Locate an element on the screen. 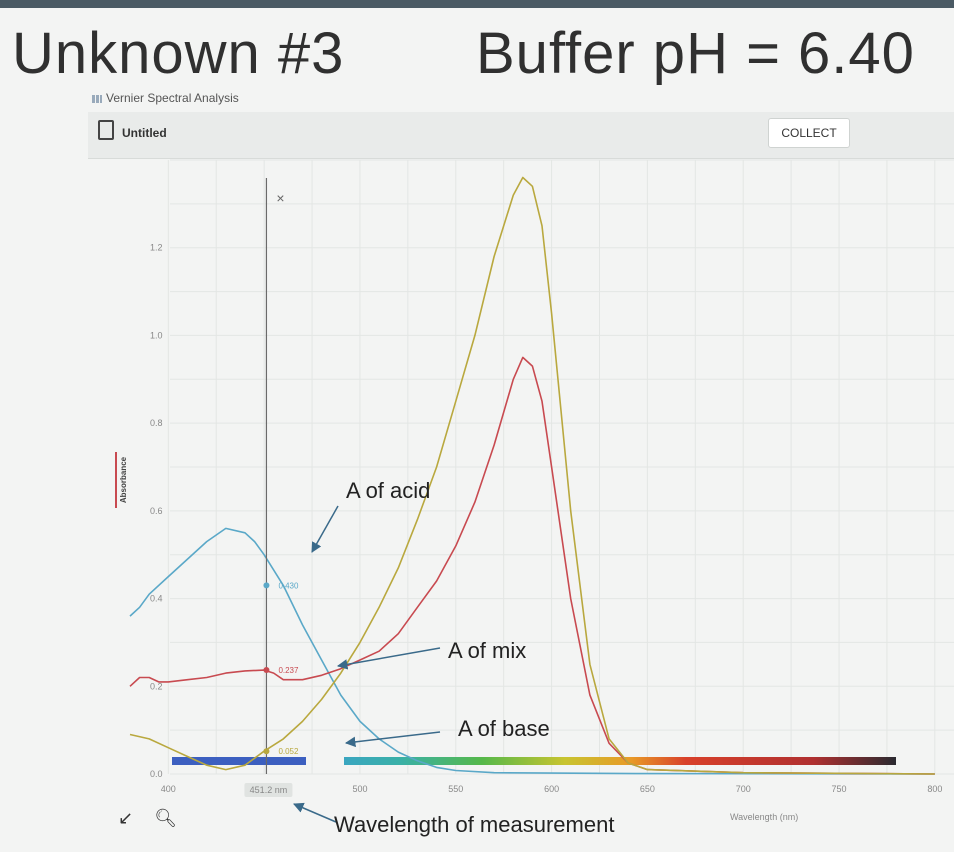 The image size is (954, 852). y-tick-label: 0.4 is located at coordinates (156, 599).